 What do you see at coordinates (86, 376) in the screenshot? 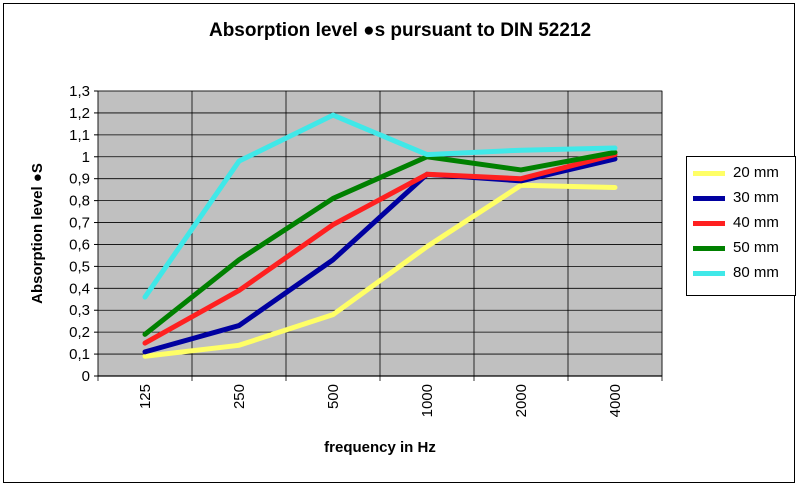
I see `y-tick-label: 0` at bounding box center [86, 376].